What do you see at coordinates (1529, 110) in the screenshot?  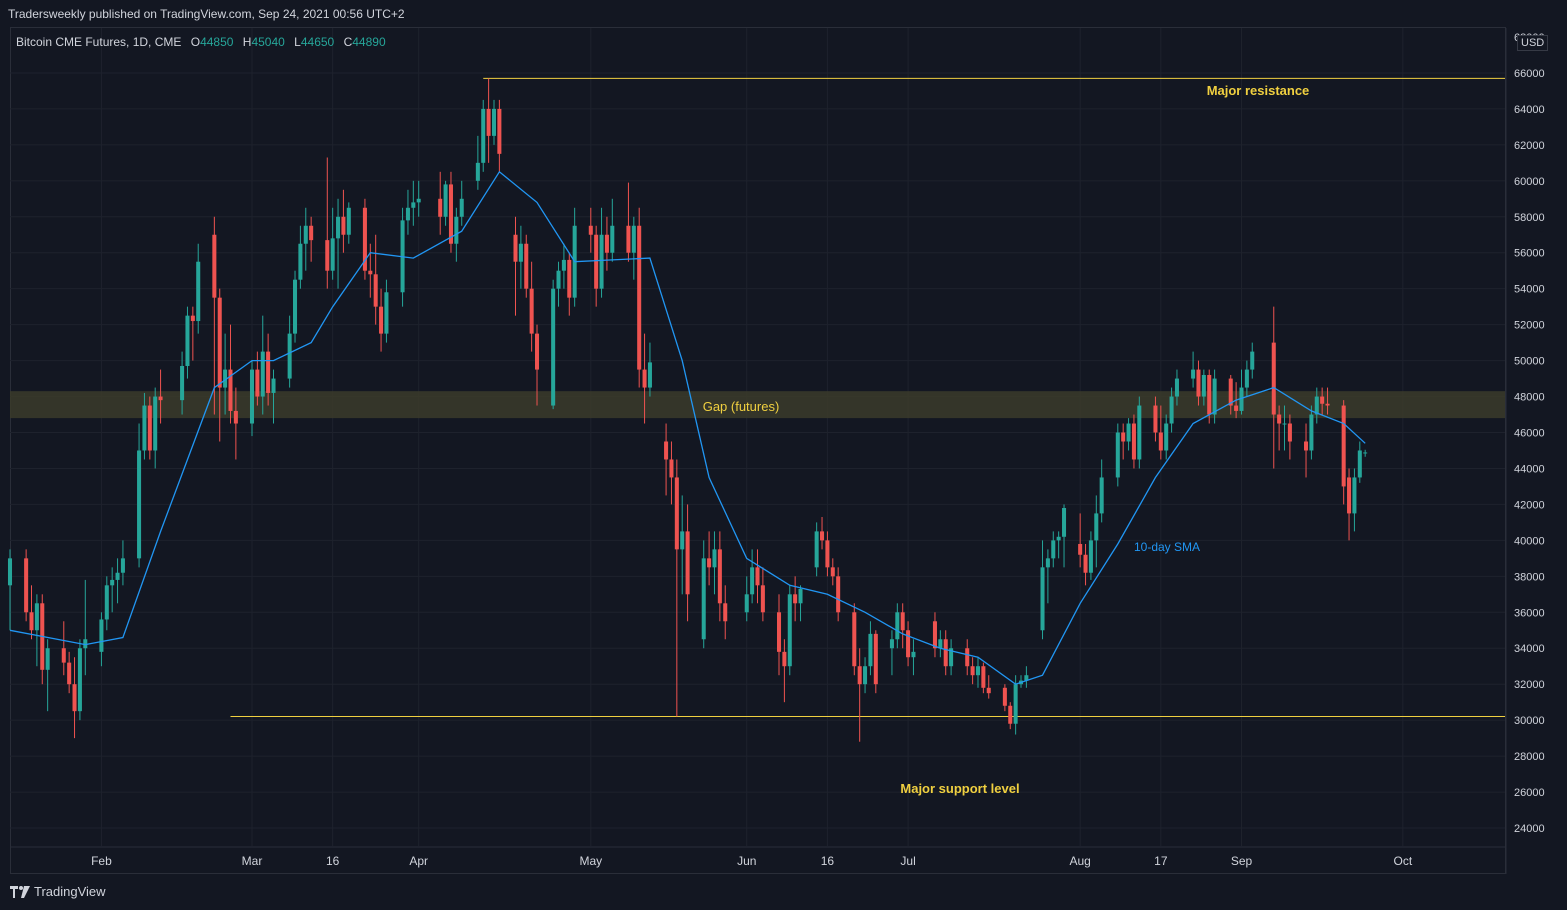 I see `y-tick-label: 64000` at bounding box center [1529, 110].